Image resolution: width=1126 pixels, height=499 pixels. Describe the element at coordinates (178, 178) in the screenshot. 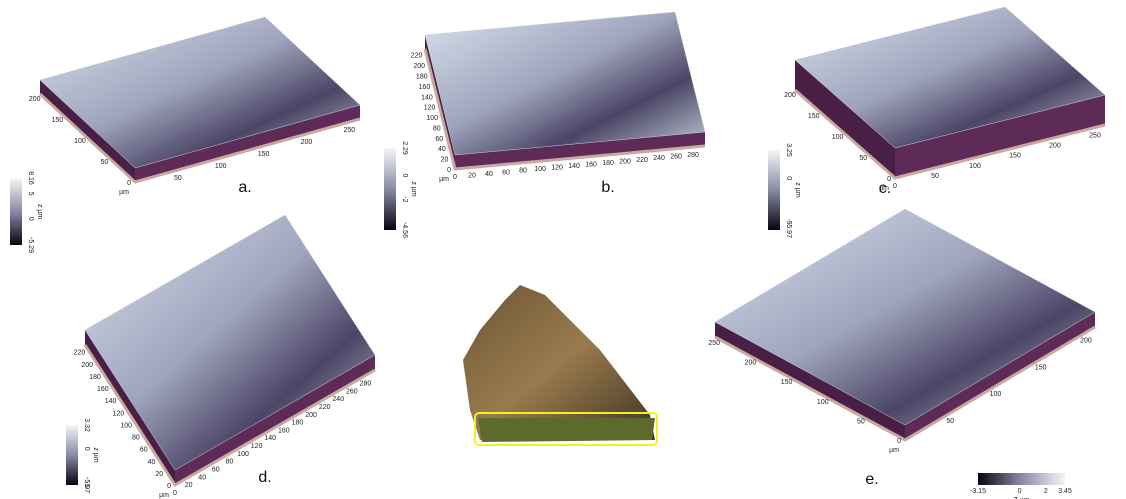

I see `x-tick-label: 50` at that location.